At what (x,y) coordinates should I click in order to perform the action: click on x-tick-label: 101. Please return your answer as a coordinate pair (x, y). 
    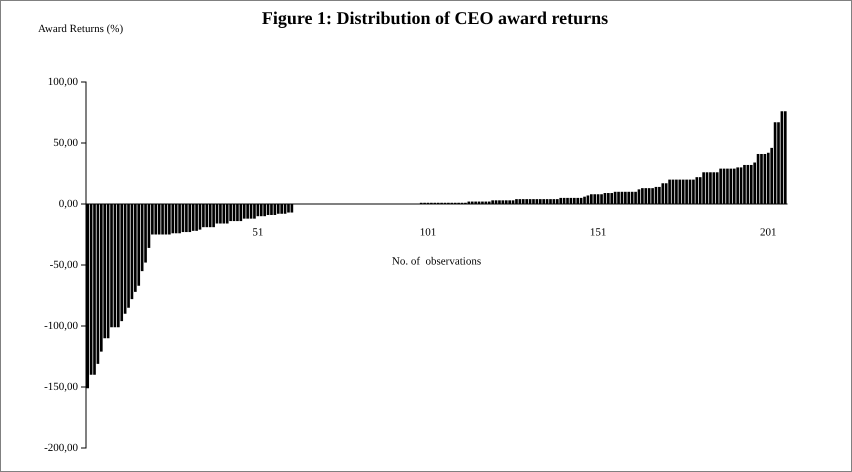
    Looking at the image, I should click on (428, 232).